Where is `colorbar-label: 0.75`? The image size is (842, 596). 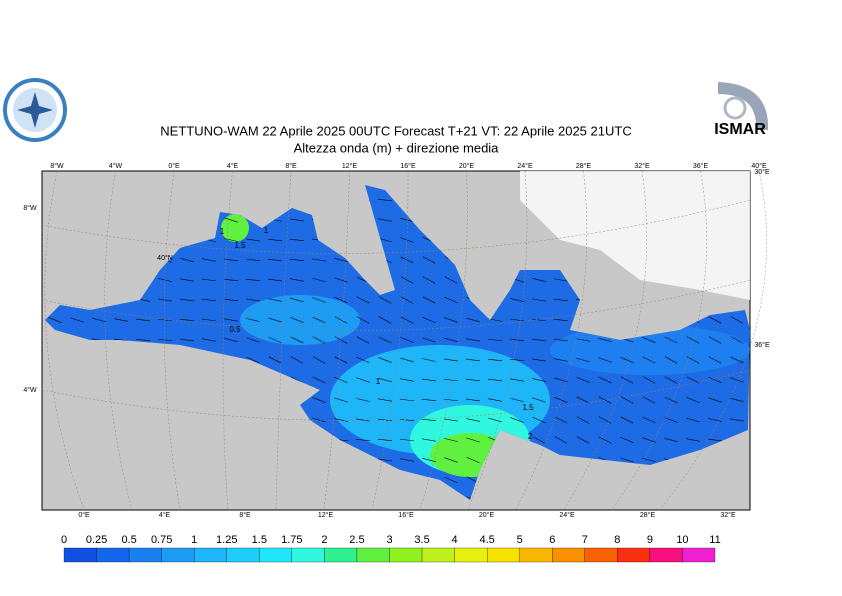 colorbar-label: 0.75 is located at coordinates (161, 540).